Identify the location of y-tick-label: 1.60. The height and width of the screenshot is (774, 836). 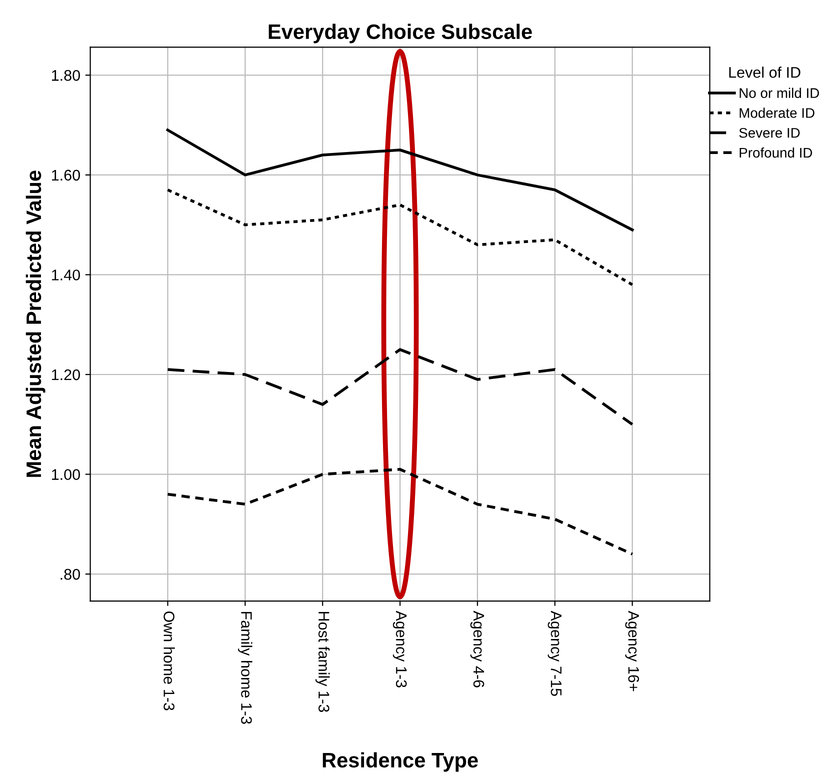
(66, 175).